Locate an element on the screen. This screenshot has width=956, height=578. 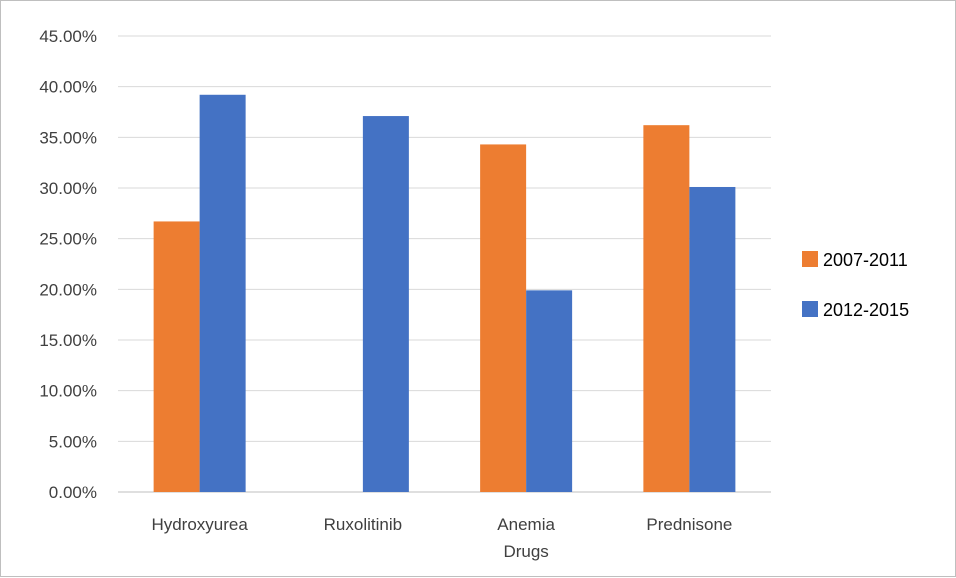
y-tick-label: 45.00% is located at coordinates (68, 36).